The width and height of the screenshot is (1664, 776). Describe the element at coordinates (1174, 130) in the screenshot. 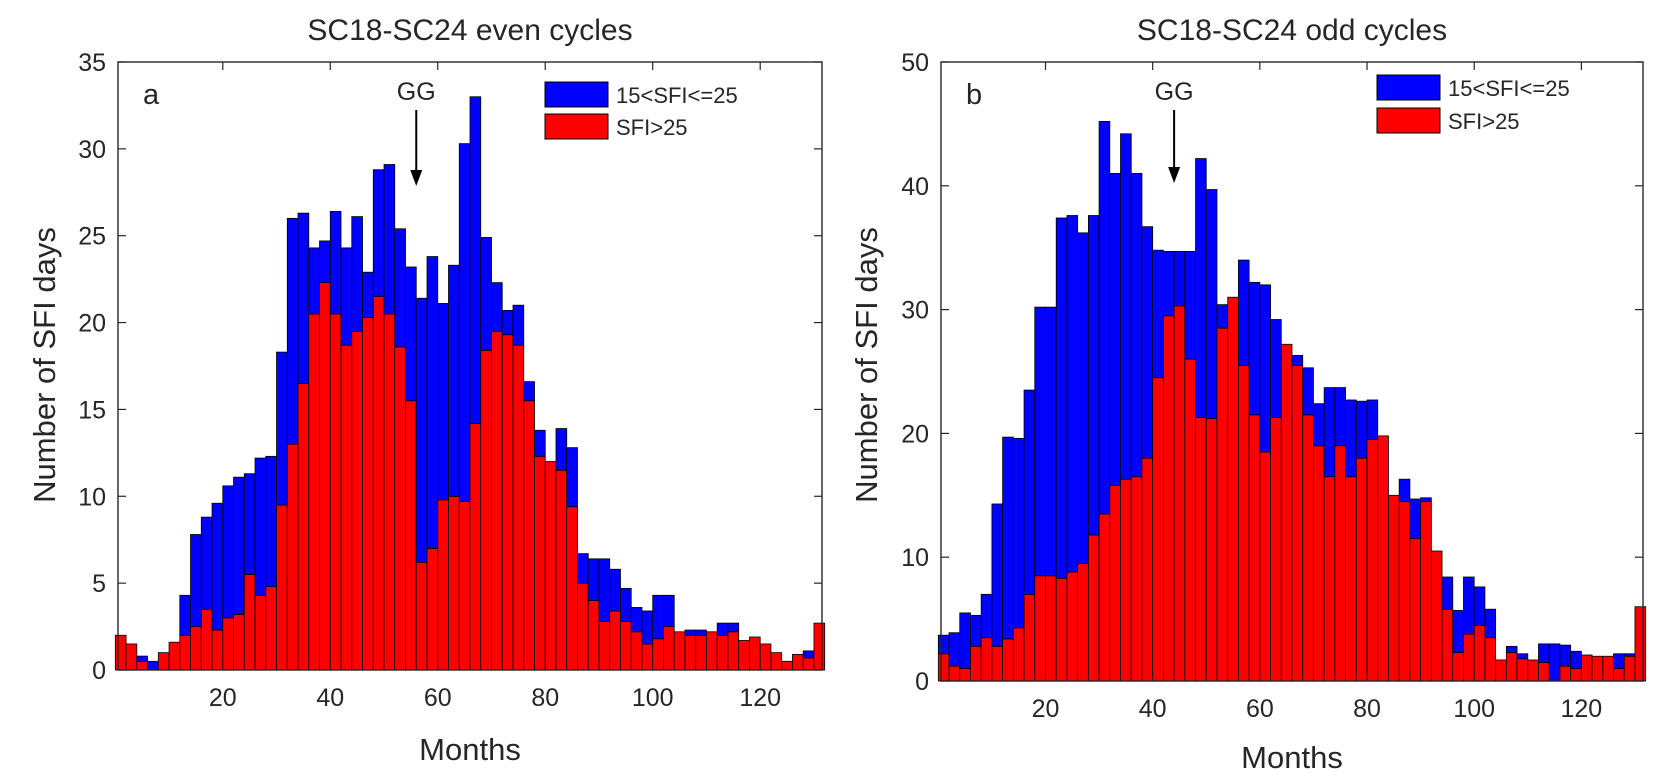

I see `panel-b-gg-annotation: GG` at that location.